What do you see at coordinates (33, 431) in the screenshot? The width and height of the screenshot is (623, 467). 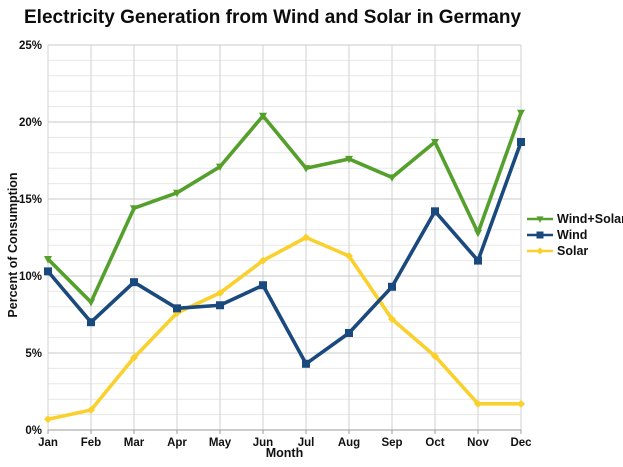 I see `y-tick-label: 0%` at bounding box center [33, 431].